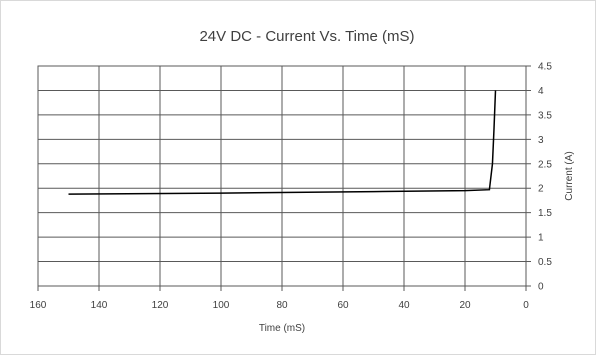 The image size is (596, 356). What do you see at coordinates (545, 213) in the screenshot?
I see `y-tick-label: 1.5` at bounding box center [545, 213].